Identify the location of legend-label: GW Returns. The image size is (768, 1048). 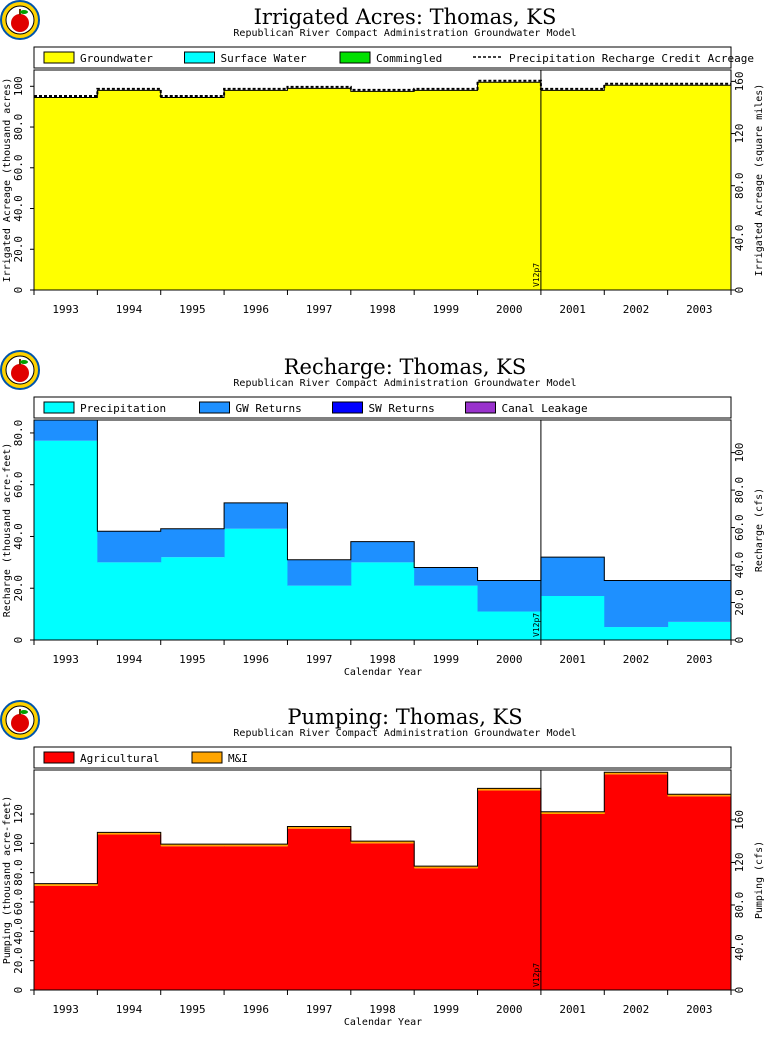
(269, 408).